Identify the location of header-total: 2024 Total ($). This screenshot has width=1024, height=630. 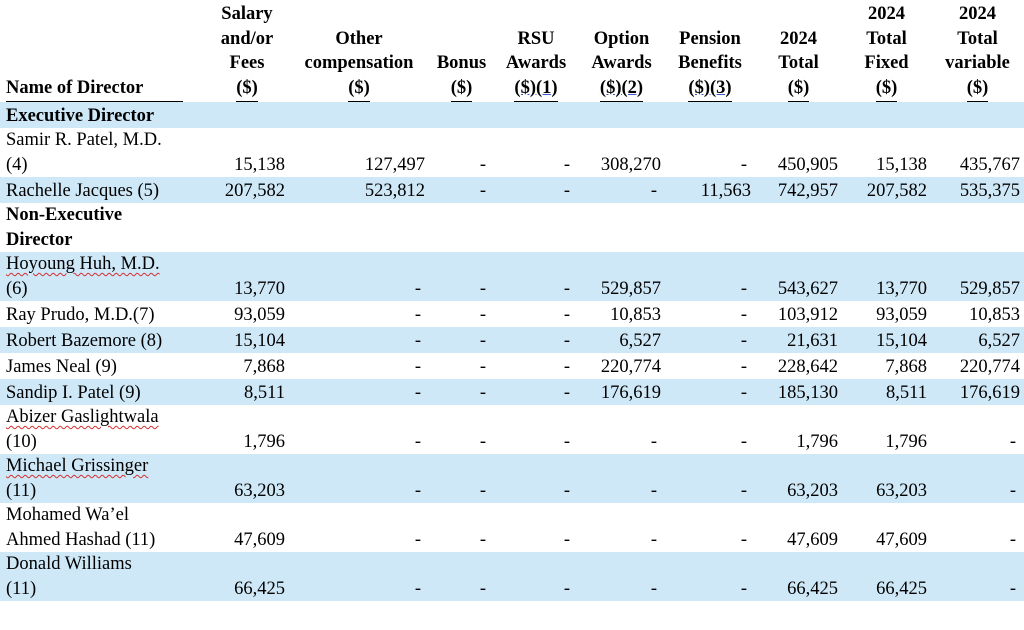
(798, 51).